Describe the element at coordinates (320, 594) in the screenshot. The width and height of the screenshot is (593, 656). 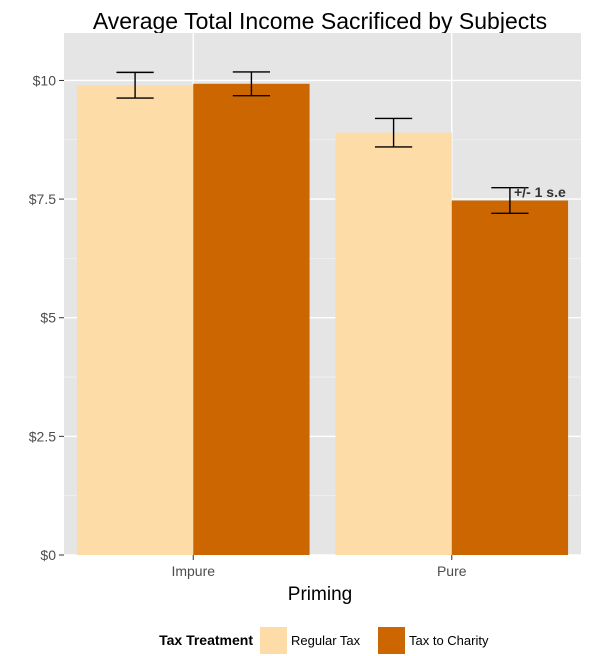
I see `x-axis-title: Priming` at that location.